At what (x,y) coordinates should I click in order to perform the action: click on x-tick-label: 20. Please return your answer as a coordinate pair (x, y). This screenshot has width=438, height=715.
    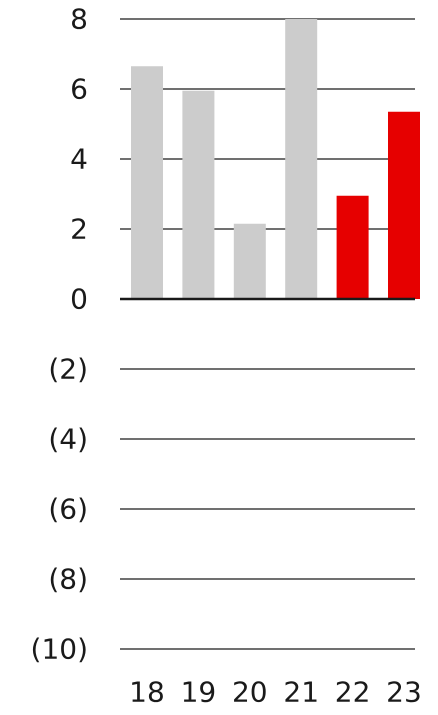
    Looking at the image, I should click on (250, 692).